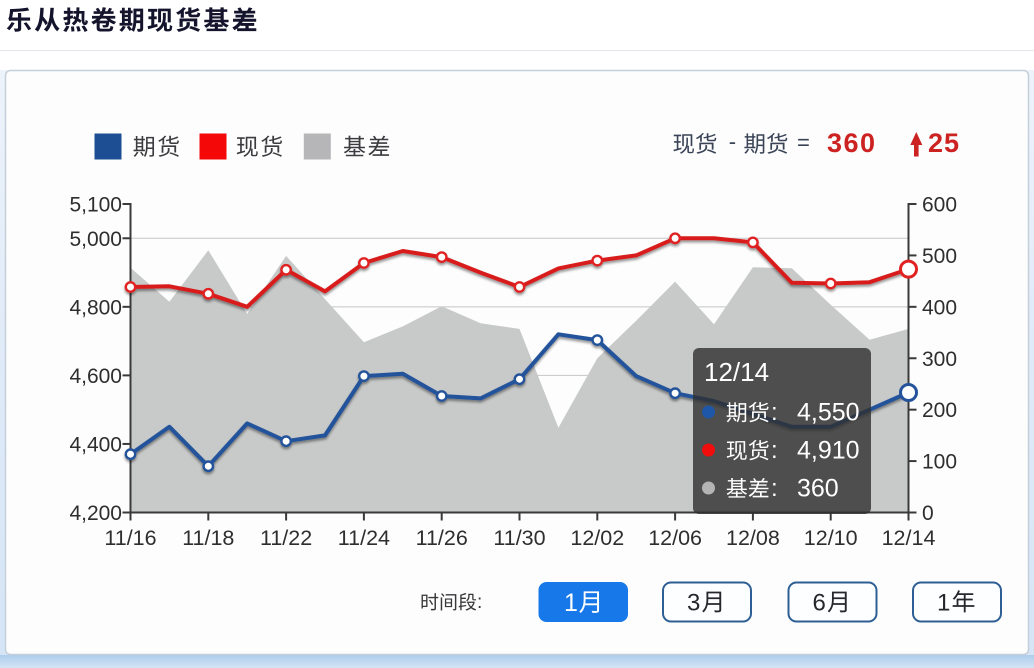 The width and height of the screenshot is (1034, 668). I want to click on svg-text: 11/22, so click(286, 538).